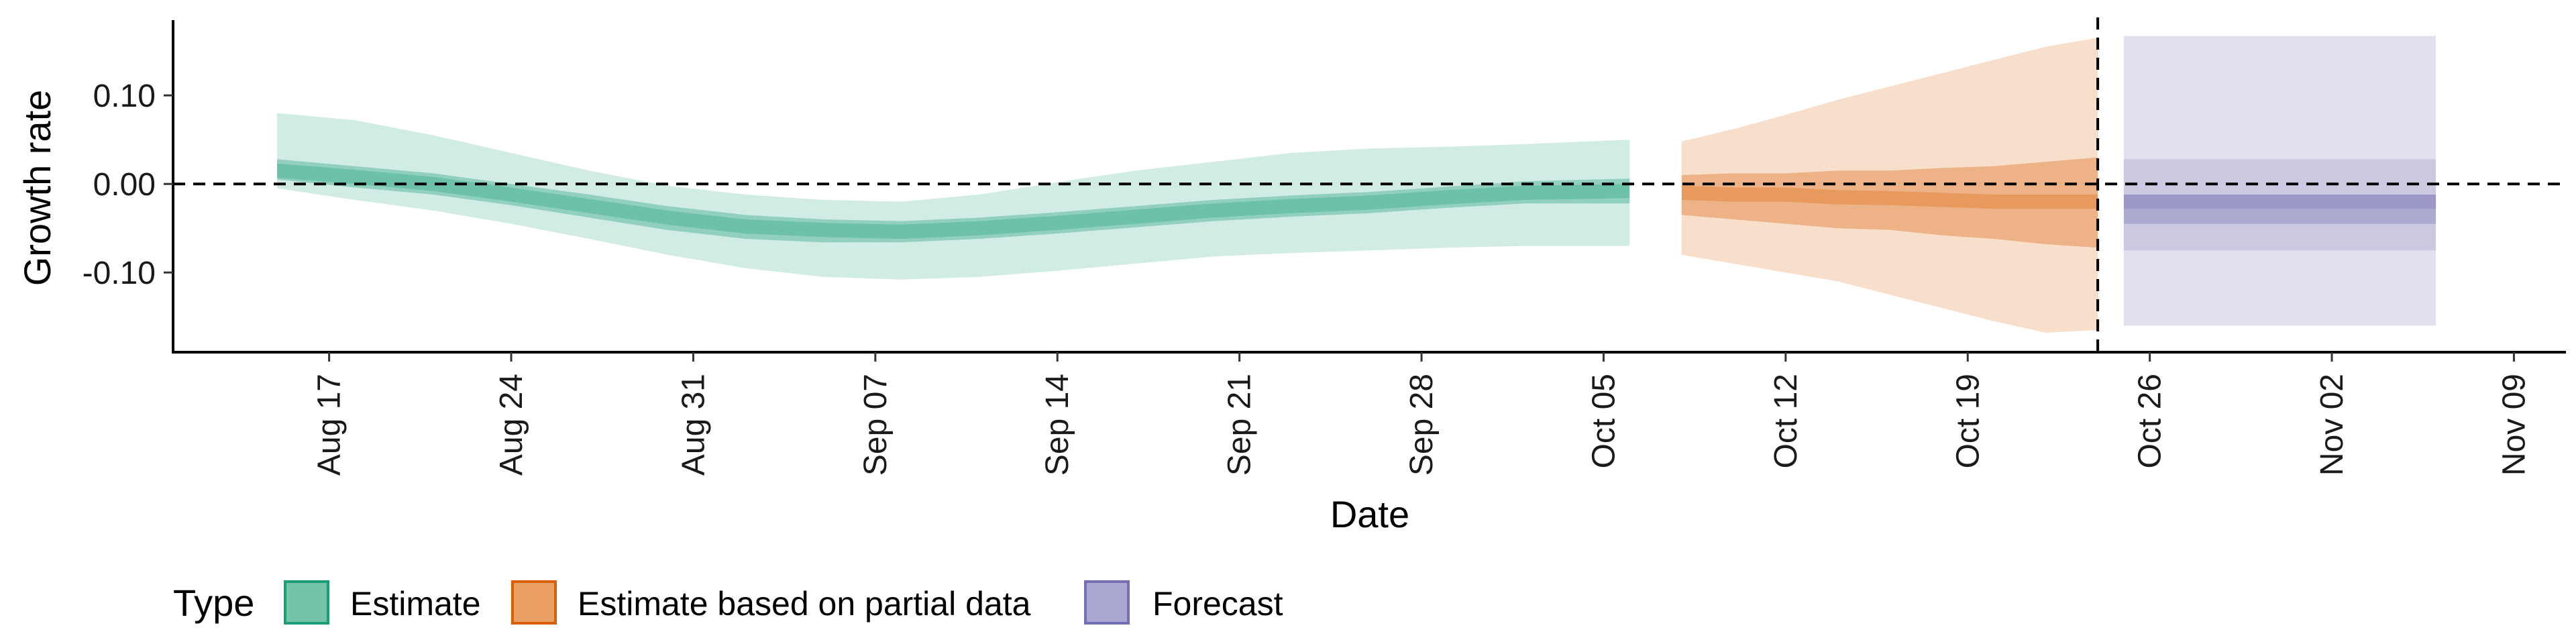  I want to click on x-tick-label: Sep 21, so click(1240, 425).